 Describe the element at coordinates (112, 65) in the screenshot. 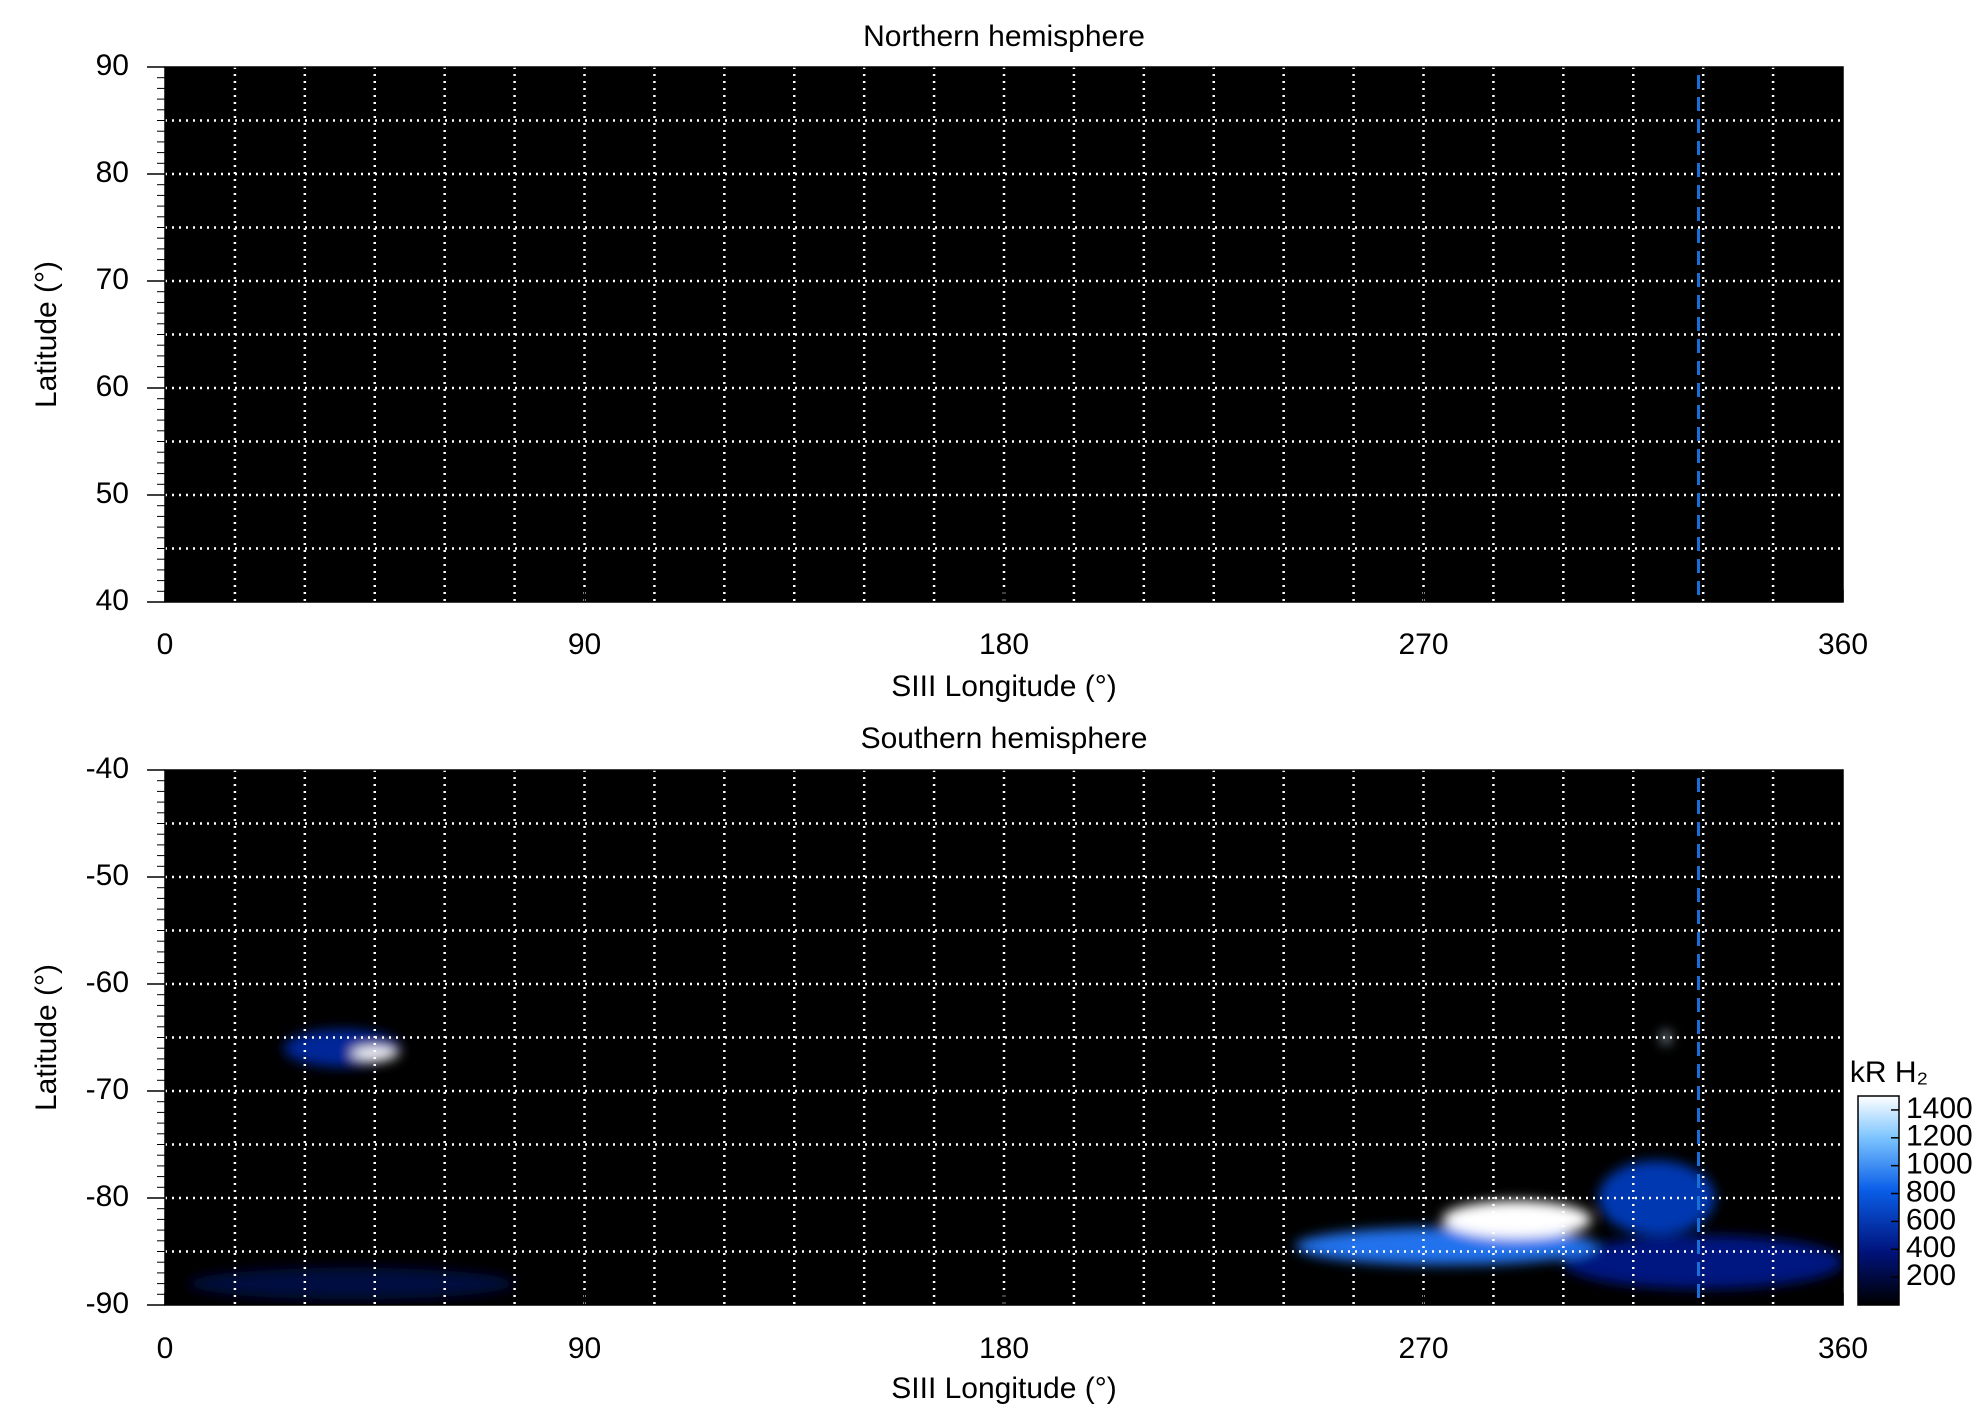

I see `y-tick-label: 90` at that location.